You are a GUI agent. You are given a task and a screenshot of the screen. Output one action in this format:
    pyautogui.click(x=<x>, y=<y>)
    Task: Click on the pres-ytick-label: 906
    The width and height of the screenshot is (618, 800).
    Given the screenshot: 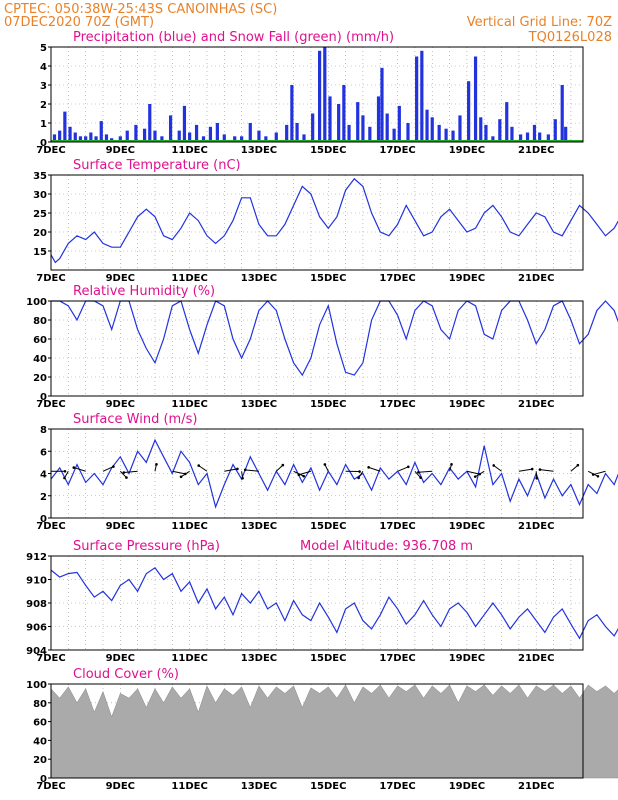 What is the action you would take?
    pyautogui.click(x=36, y=628)
    